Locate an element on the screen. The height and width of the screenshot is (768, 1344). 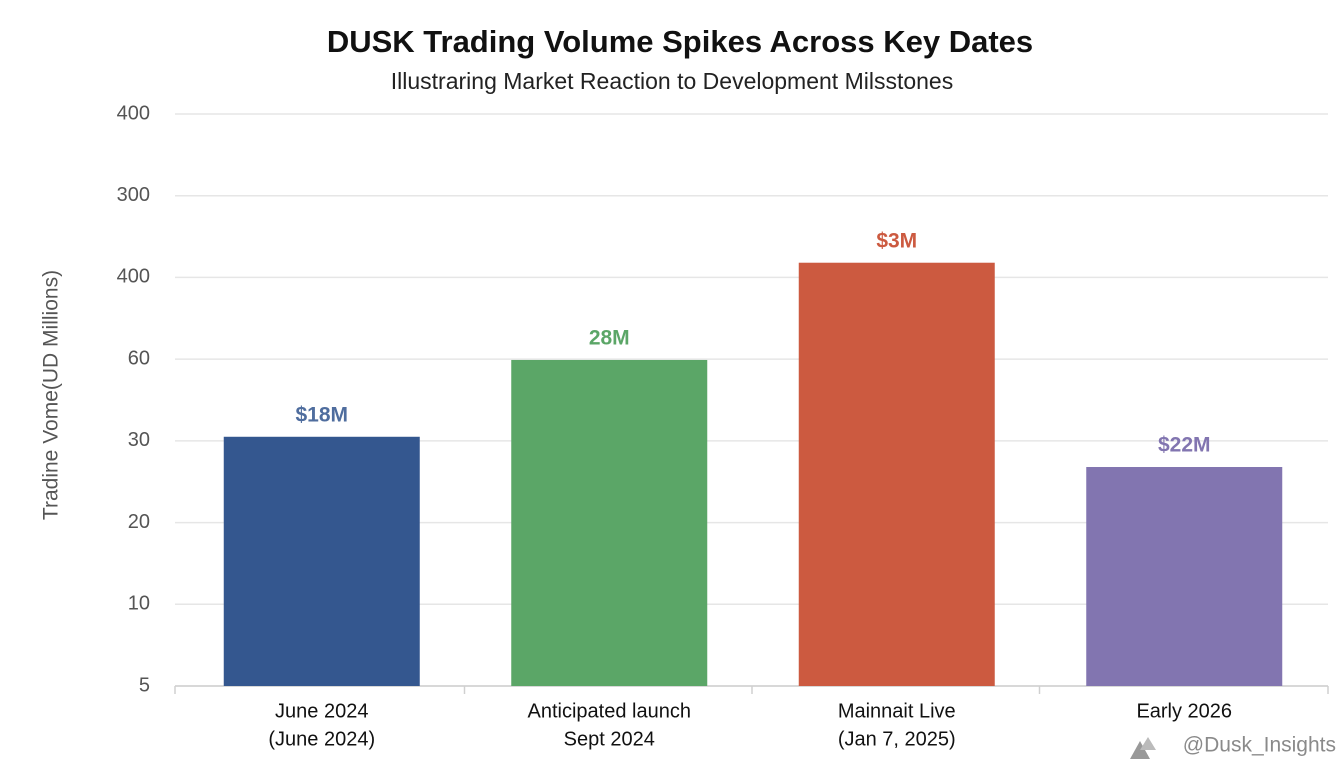
y-axis-label: Tradine Vome(UD Millions) is located at coordinates (51, 395).